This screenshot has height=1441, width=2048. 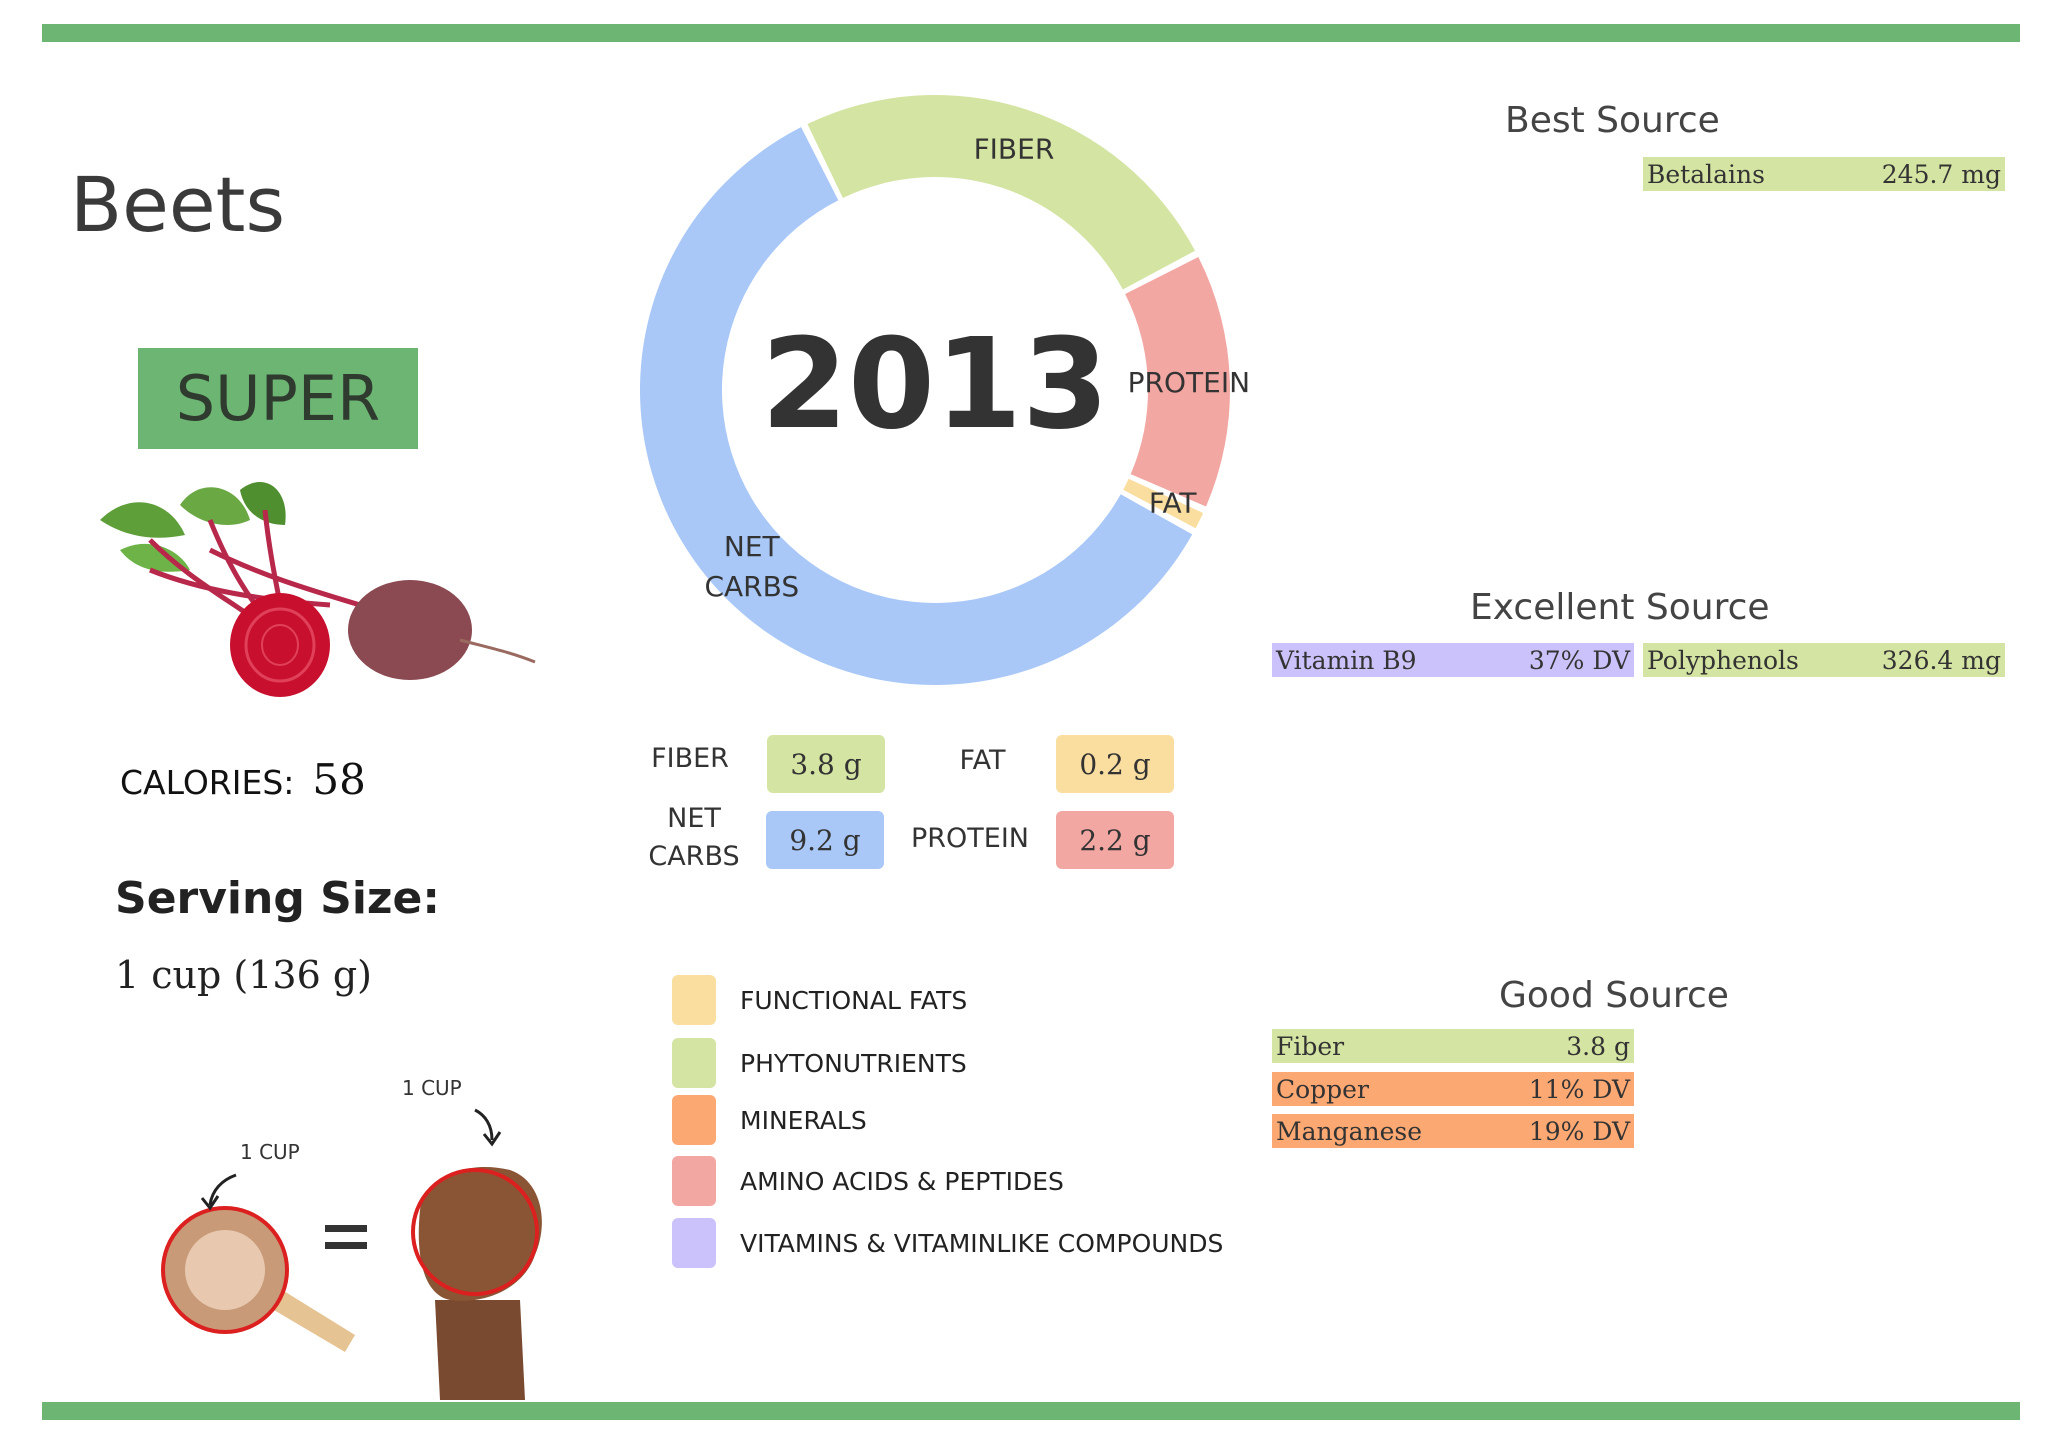 I want to click on nutrient-amount: 11% DV, so click(x=1579, y=1089).